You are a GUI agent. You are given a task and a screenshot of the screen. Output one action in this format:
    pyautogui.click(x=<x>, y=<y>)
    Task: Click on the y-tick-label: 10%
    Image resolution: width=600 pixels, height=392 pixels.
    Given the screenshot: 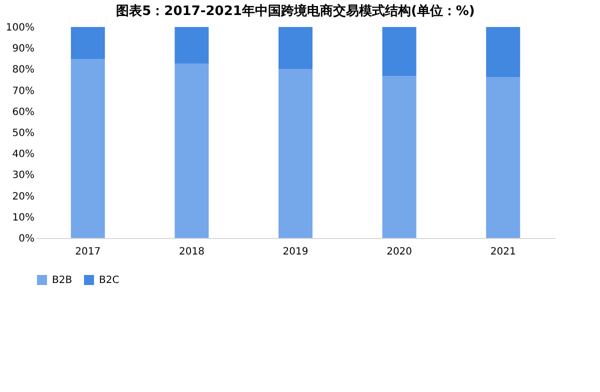 What is the action you would take?
    pyautogui.click(x=23, y=218)
    